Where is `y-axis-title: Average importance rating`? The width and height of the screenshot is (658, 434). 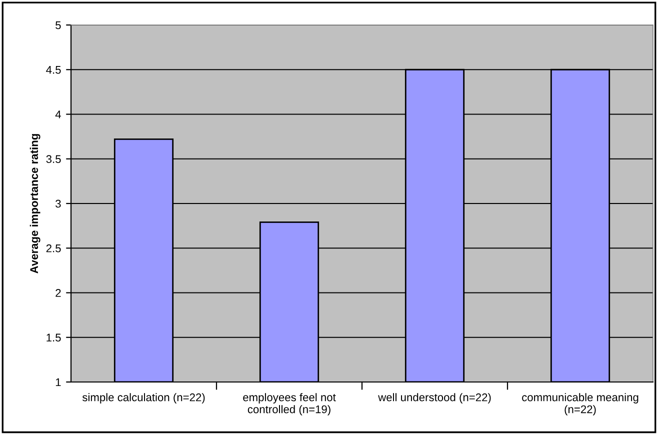 y-axis-title: Average importance rating is located at coordinates (35, 204).